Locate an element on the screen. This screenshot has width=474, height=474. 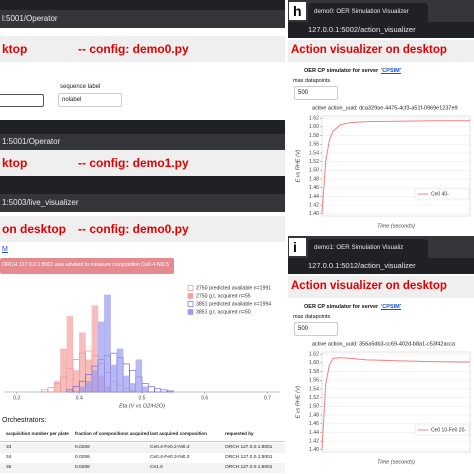
url: 1:5001/Operator is located at coordinates (31, 141).